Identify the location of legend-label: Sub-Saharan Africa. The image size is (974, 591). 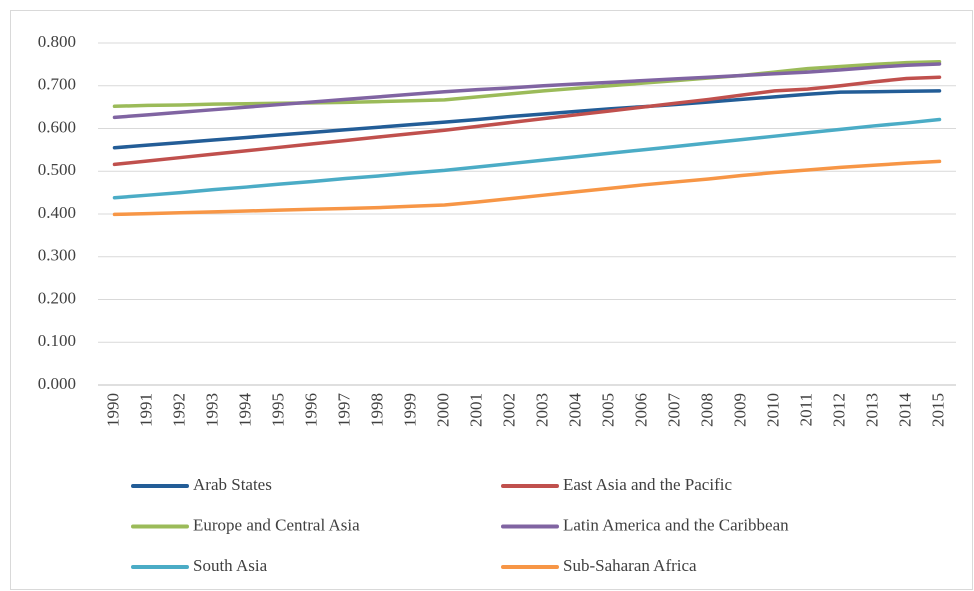
(630, 565).